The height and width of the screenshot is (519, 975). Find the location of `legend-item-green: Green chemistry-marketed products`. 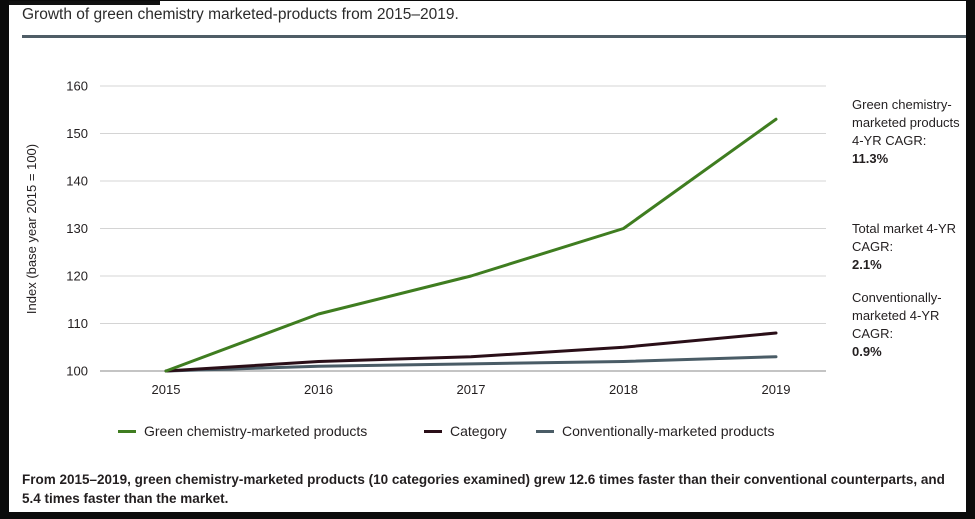

legend-item-green: Green chemistry-marketed products is located at coordinates (242, 431).